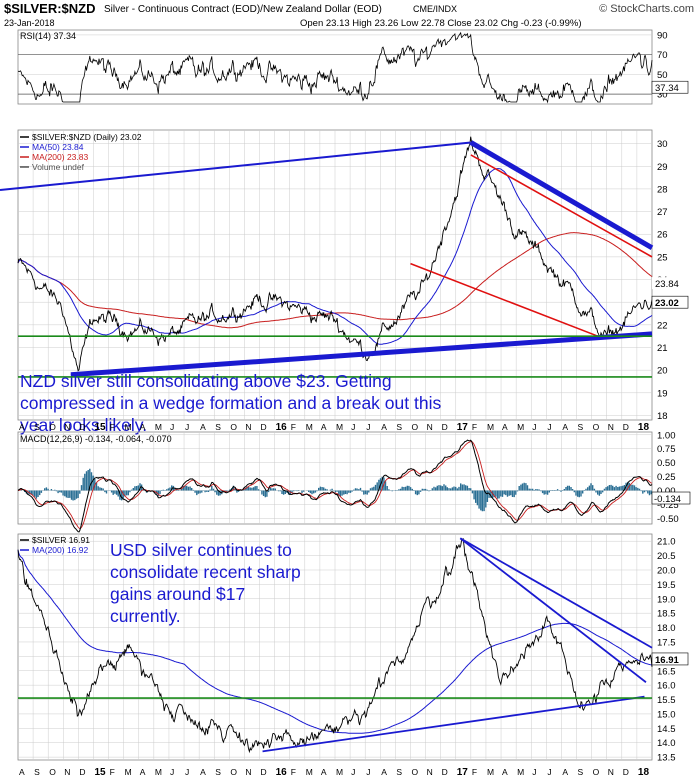 The height and width of the screenshot is (780, 700). I want to click on usd-panel-ytick-label: 20.5, so click(666, 556).